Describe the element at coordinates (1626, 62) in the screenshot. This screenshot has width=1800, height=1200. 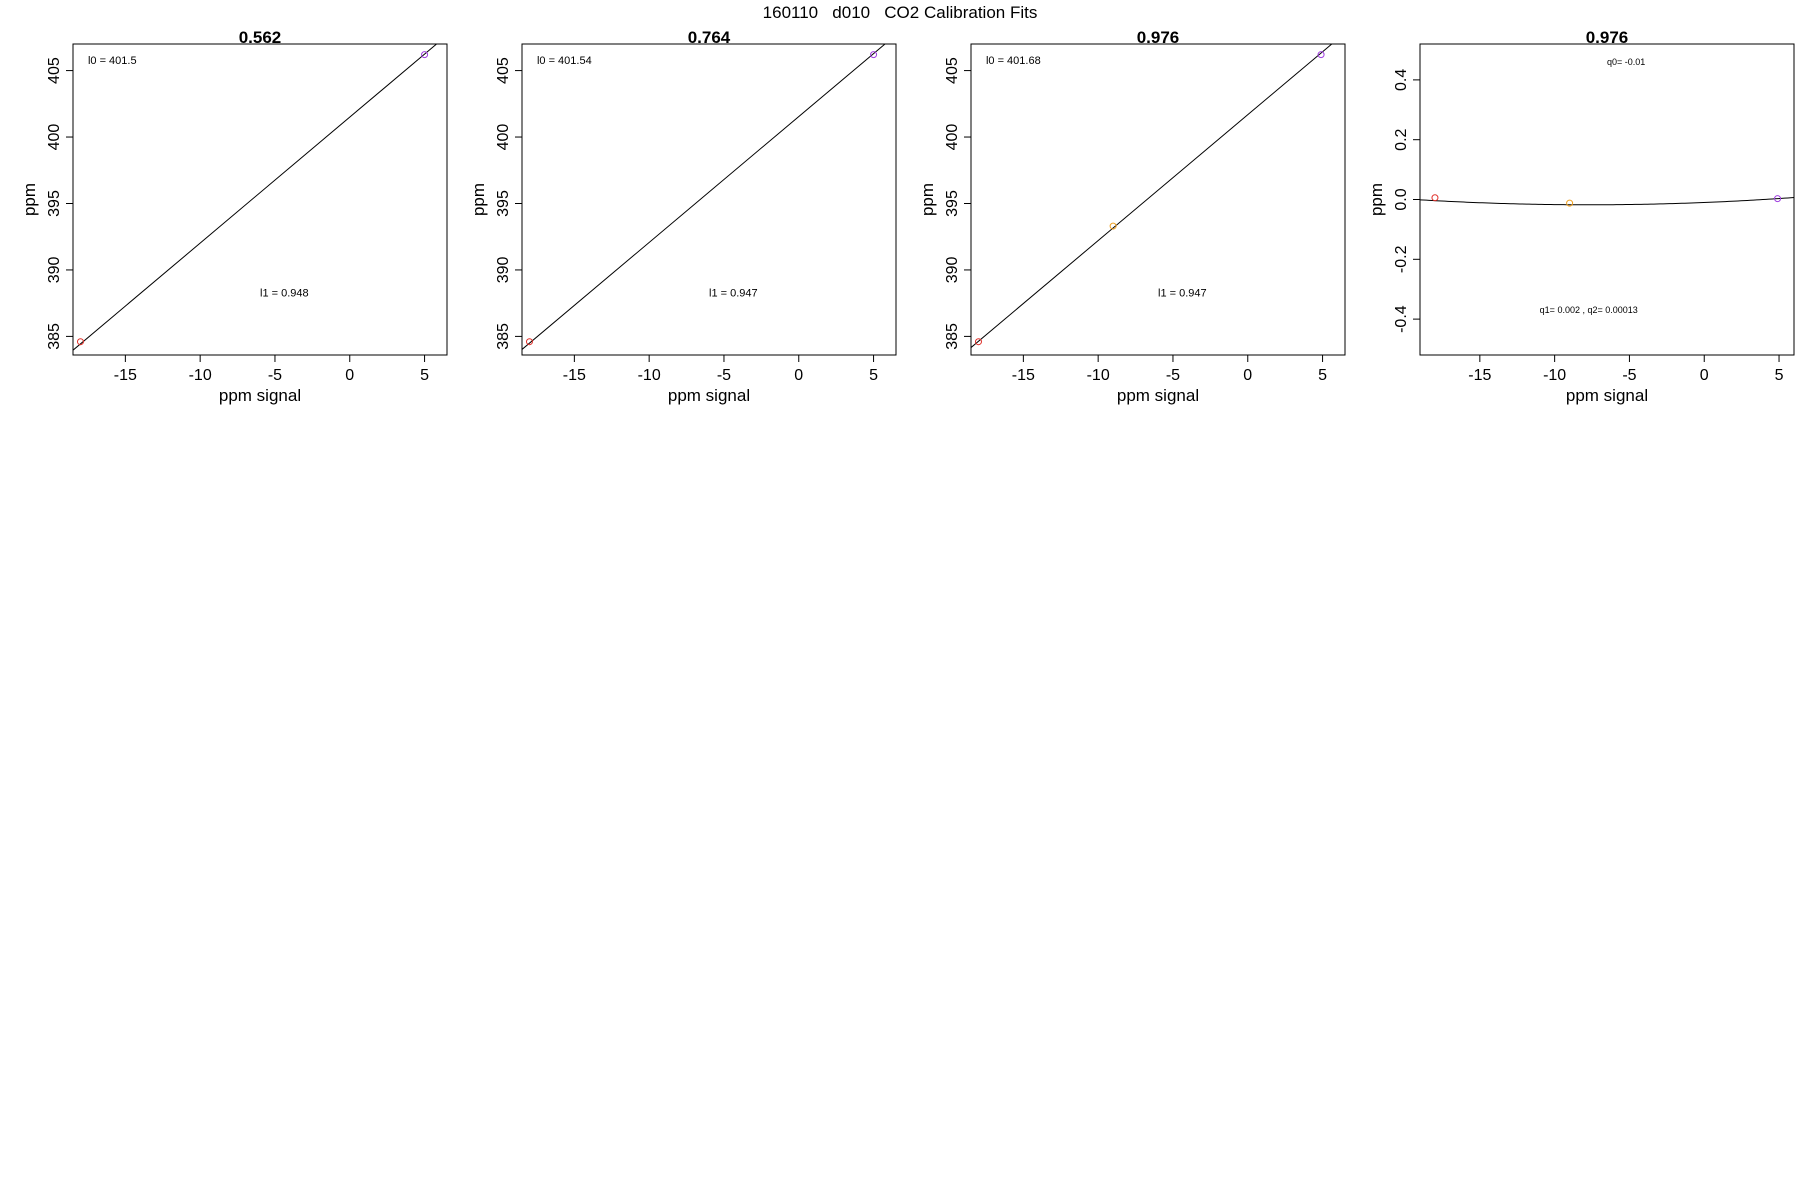
I see `annotation-label: q0= -0.01` at that location.